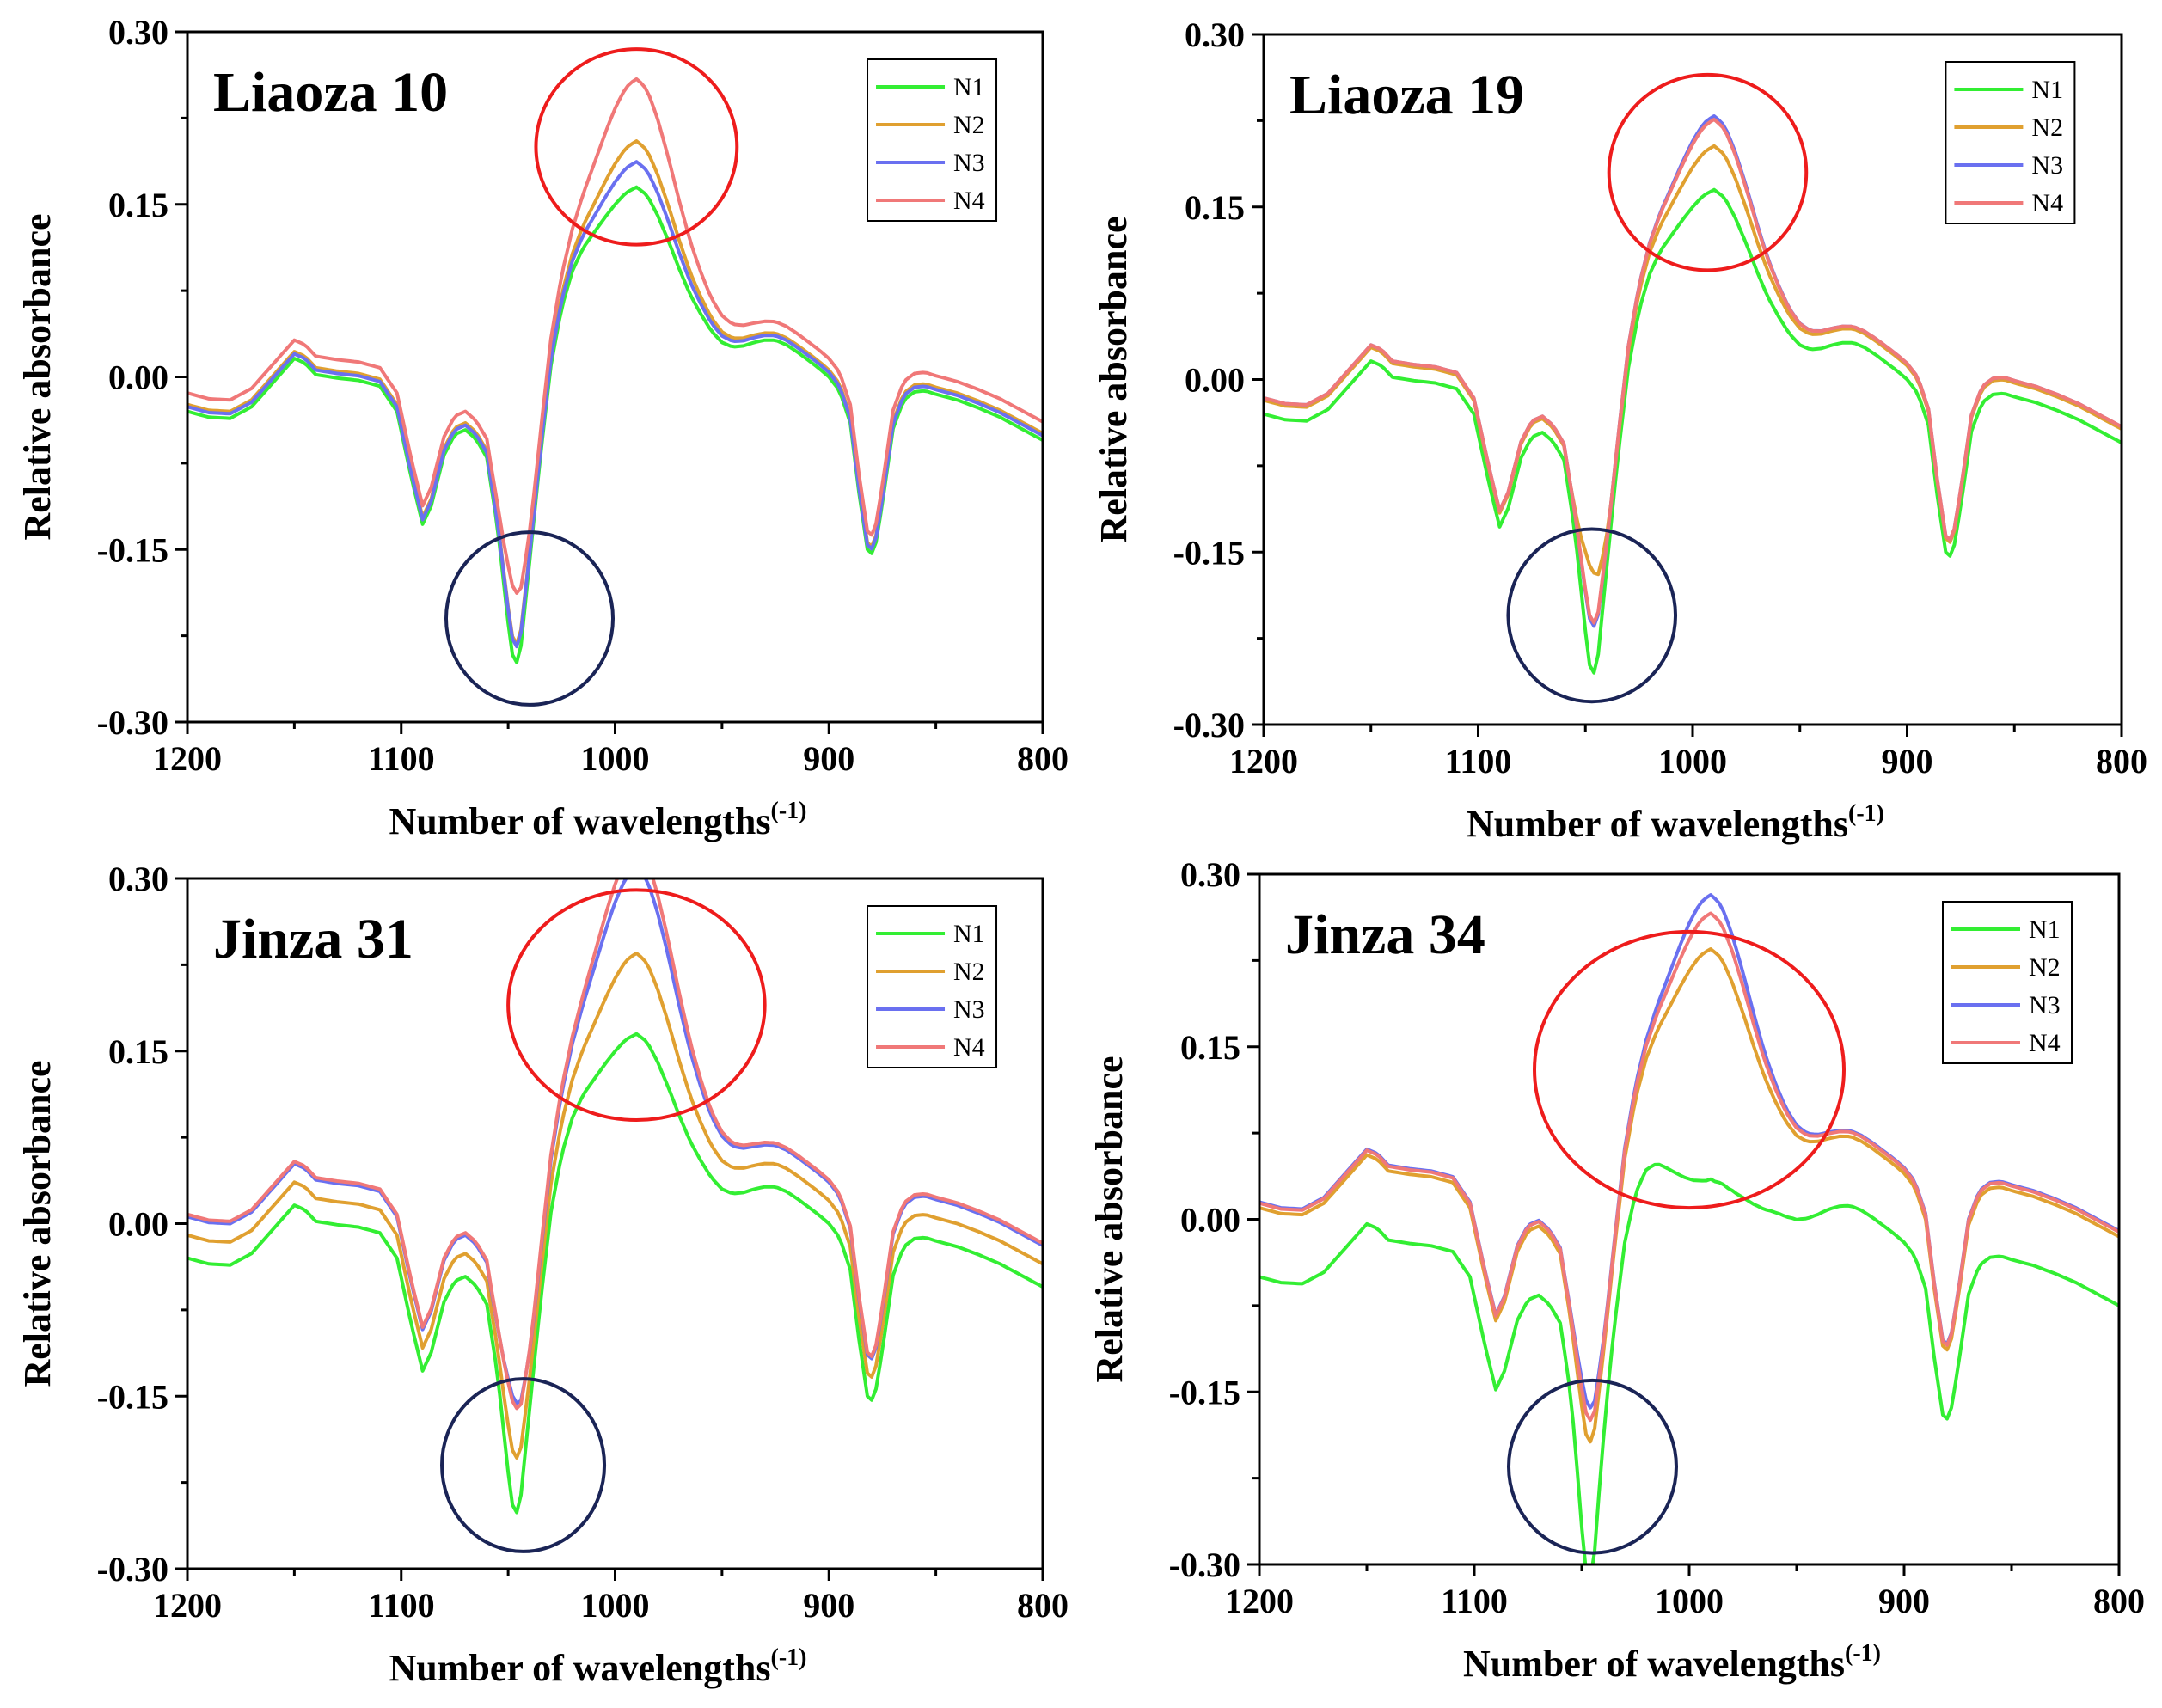  Describe the element at coordinates (1406, 95) in the screenshot. I see `panel-title: Liaoza 19` at that location.